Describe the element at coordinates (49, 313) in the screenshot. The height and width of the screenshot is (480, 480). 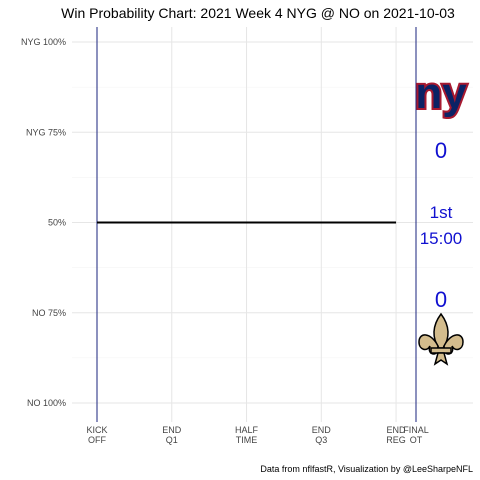
I see `y-tick-label: NO 75%` at that location.